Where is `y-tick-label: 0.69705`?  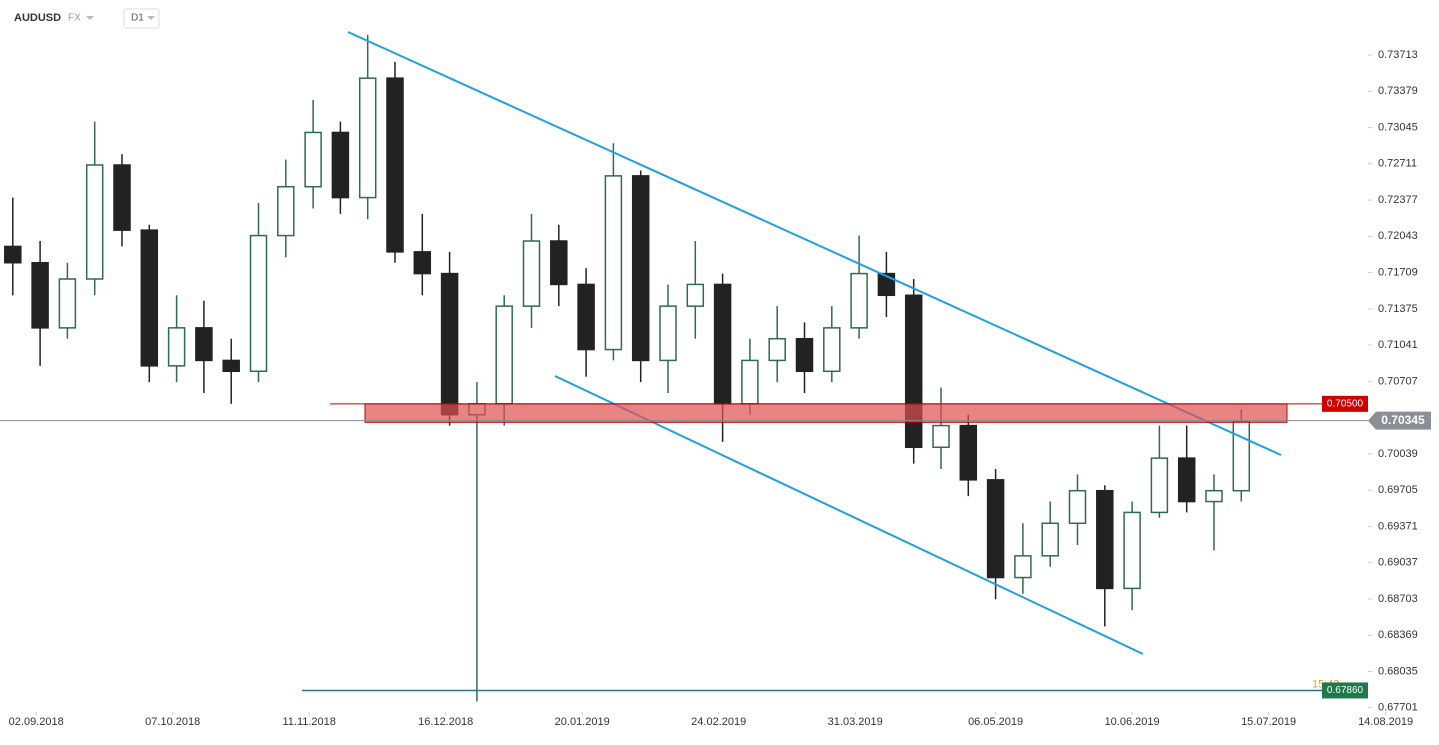 y-tick-label: 0.69705 is located at coordinates (1398, 490).